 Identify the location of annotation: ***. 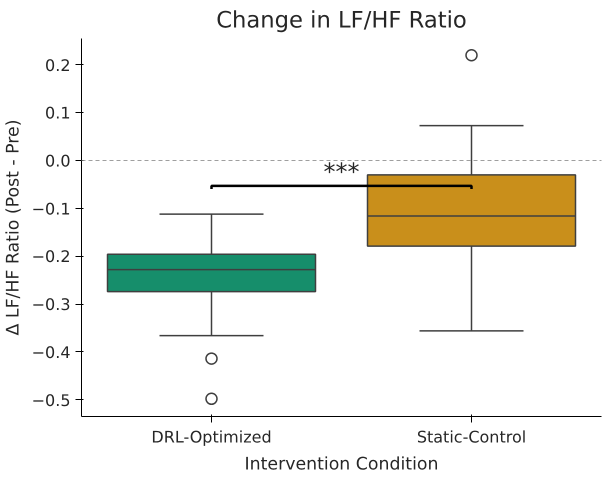
(342, 172).